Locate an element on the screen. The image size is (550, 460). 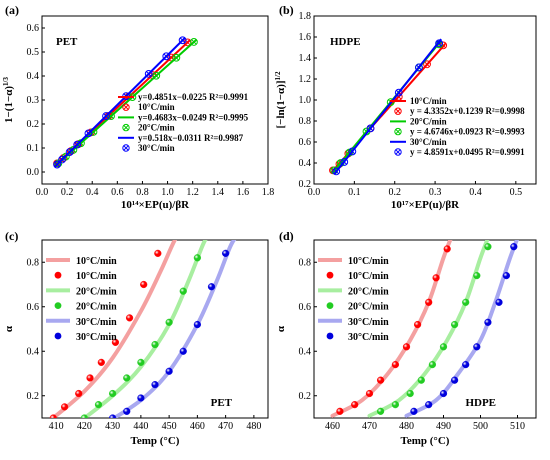
x-axis-label: 10¹⁴×EP(u)/βR is located at coordinates (155, 205).